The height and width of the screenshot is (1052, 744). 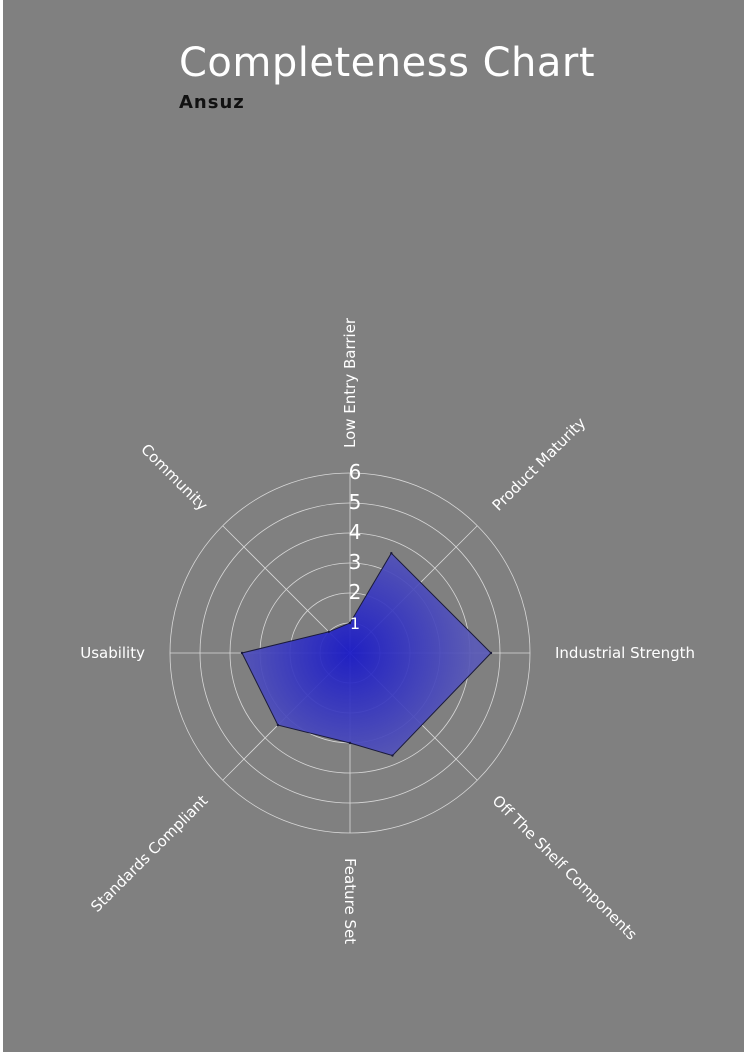 I want to click on tick-label-4: 4, so click(x=355, y=532).